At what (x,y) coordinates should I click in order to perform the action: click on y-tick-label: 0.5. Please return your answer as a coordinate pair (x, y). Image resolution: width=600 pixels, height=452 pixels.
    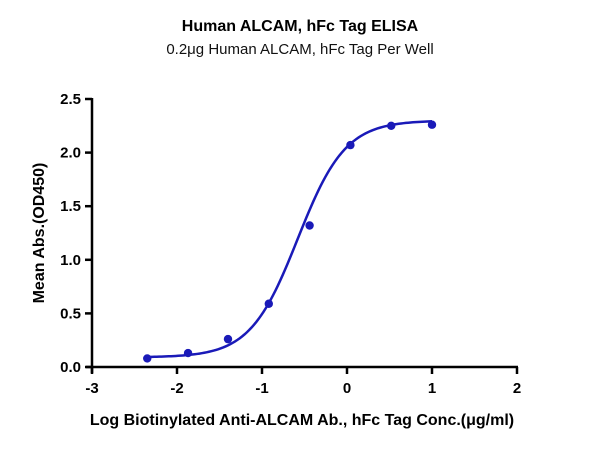
    Looking at the image, I should click on (70, 313).